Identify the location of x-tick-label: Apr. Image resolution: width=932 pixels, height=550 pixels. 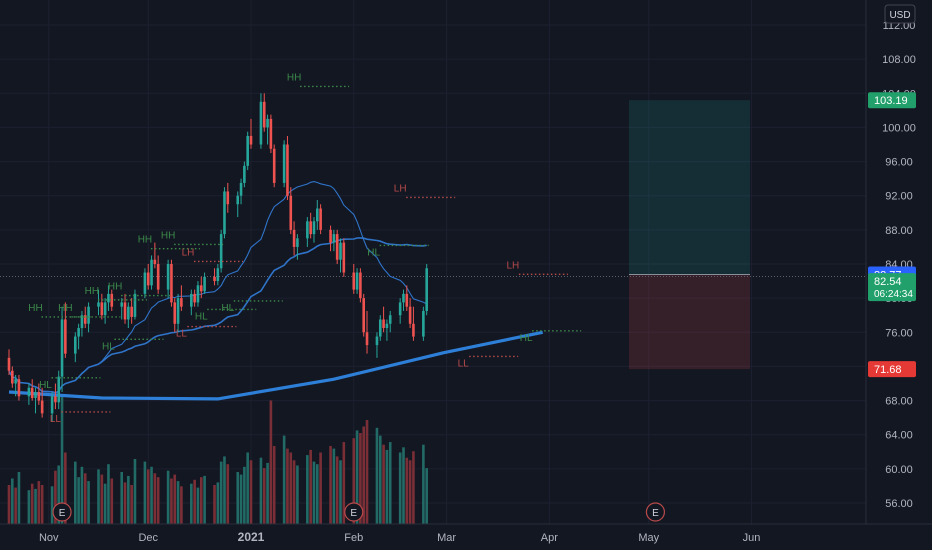
(549, 538).